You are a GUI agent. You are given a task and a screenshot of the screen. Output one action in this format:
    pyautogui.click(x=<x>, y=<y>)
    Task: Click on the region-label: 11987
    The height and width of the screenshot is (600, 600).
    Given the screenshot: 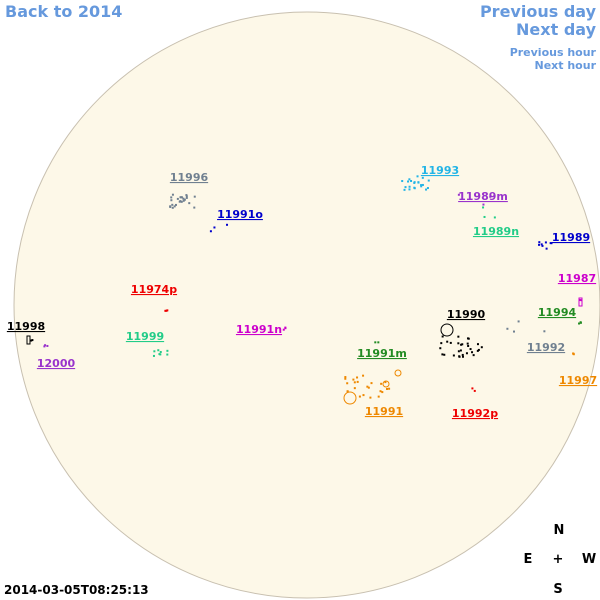 What is the action you would take?
    pyautogui.click(x=577, y=278)
    